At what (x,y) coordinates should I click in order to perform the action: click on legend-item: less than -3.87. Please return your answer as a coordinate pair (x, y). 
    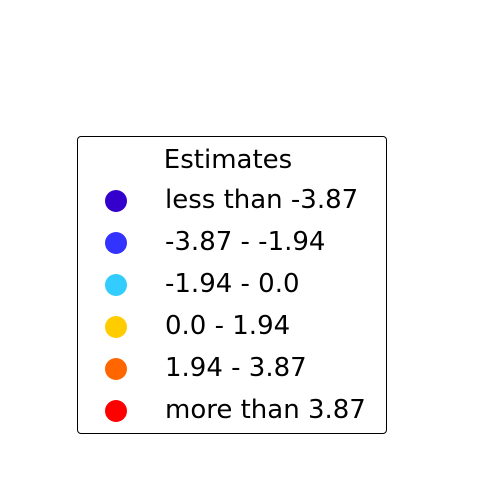
    Looking at the image, I should click on (232, 200).